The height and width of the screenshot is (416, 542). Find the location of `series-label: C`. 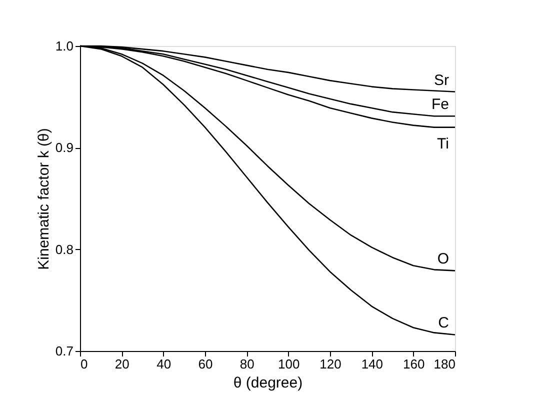

series-label: C is located at coordinates (444, 323).